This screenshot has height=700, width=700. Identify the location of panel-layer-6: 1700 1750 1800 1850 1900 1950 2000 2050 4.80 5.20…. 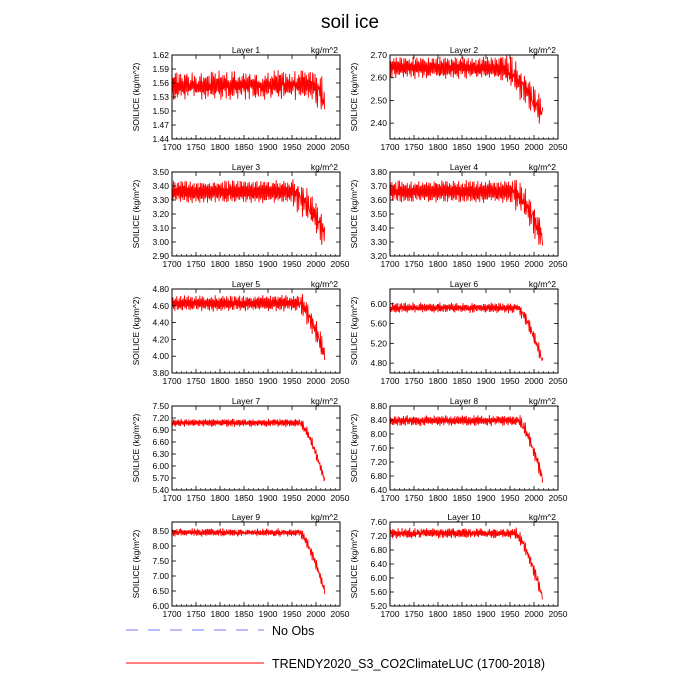
(458, 332).